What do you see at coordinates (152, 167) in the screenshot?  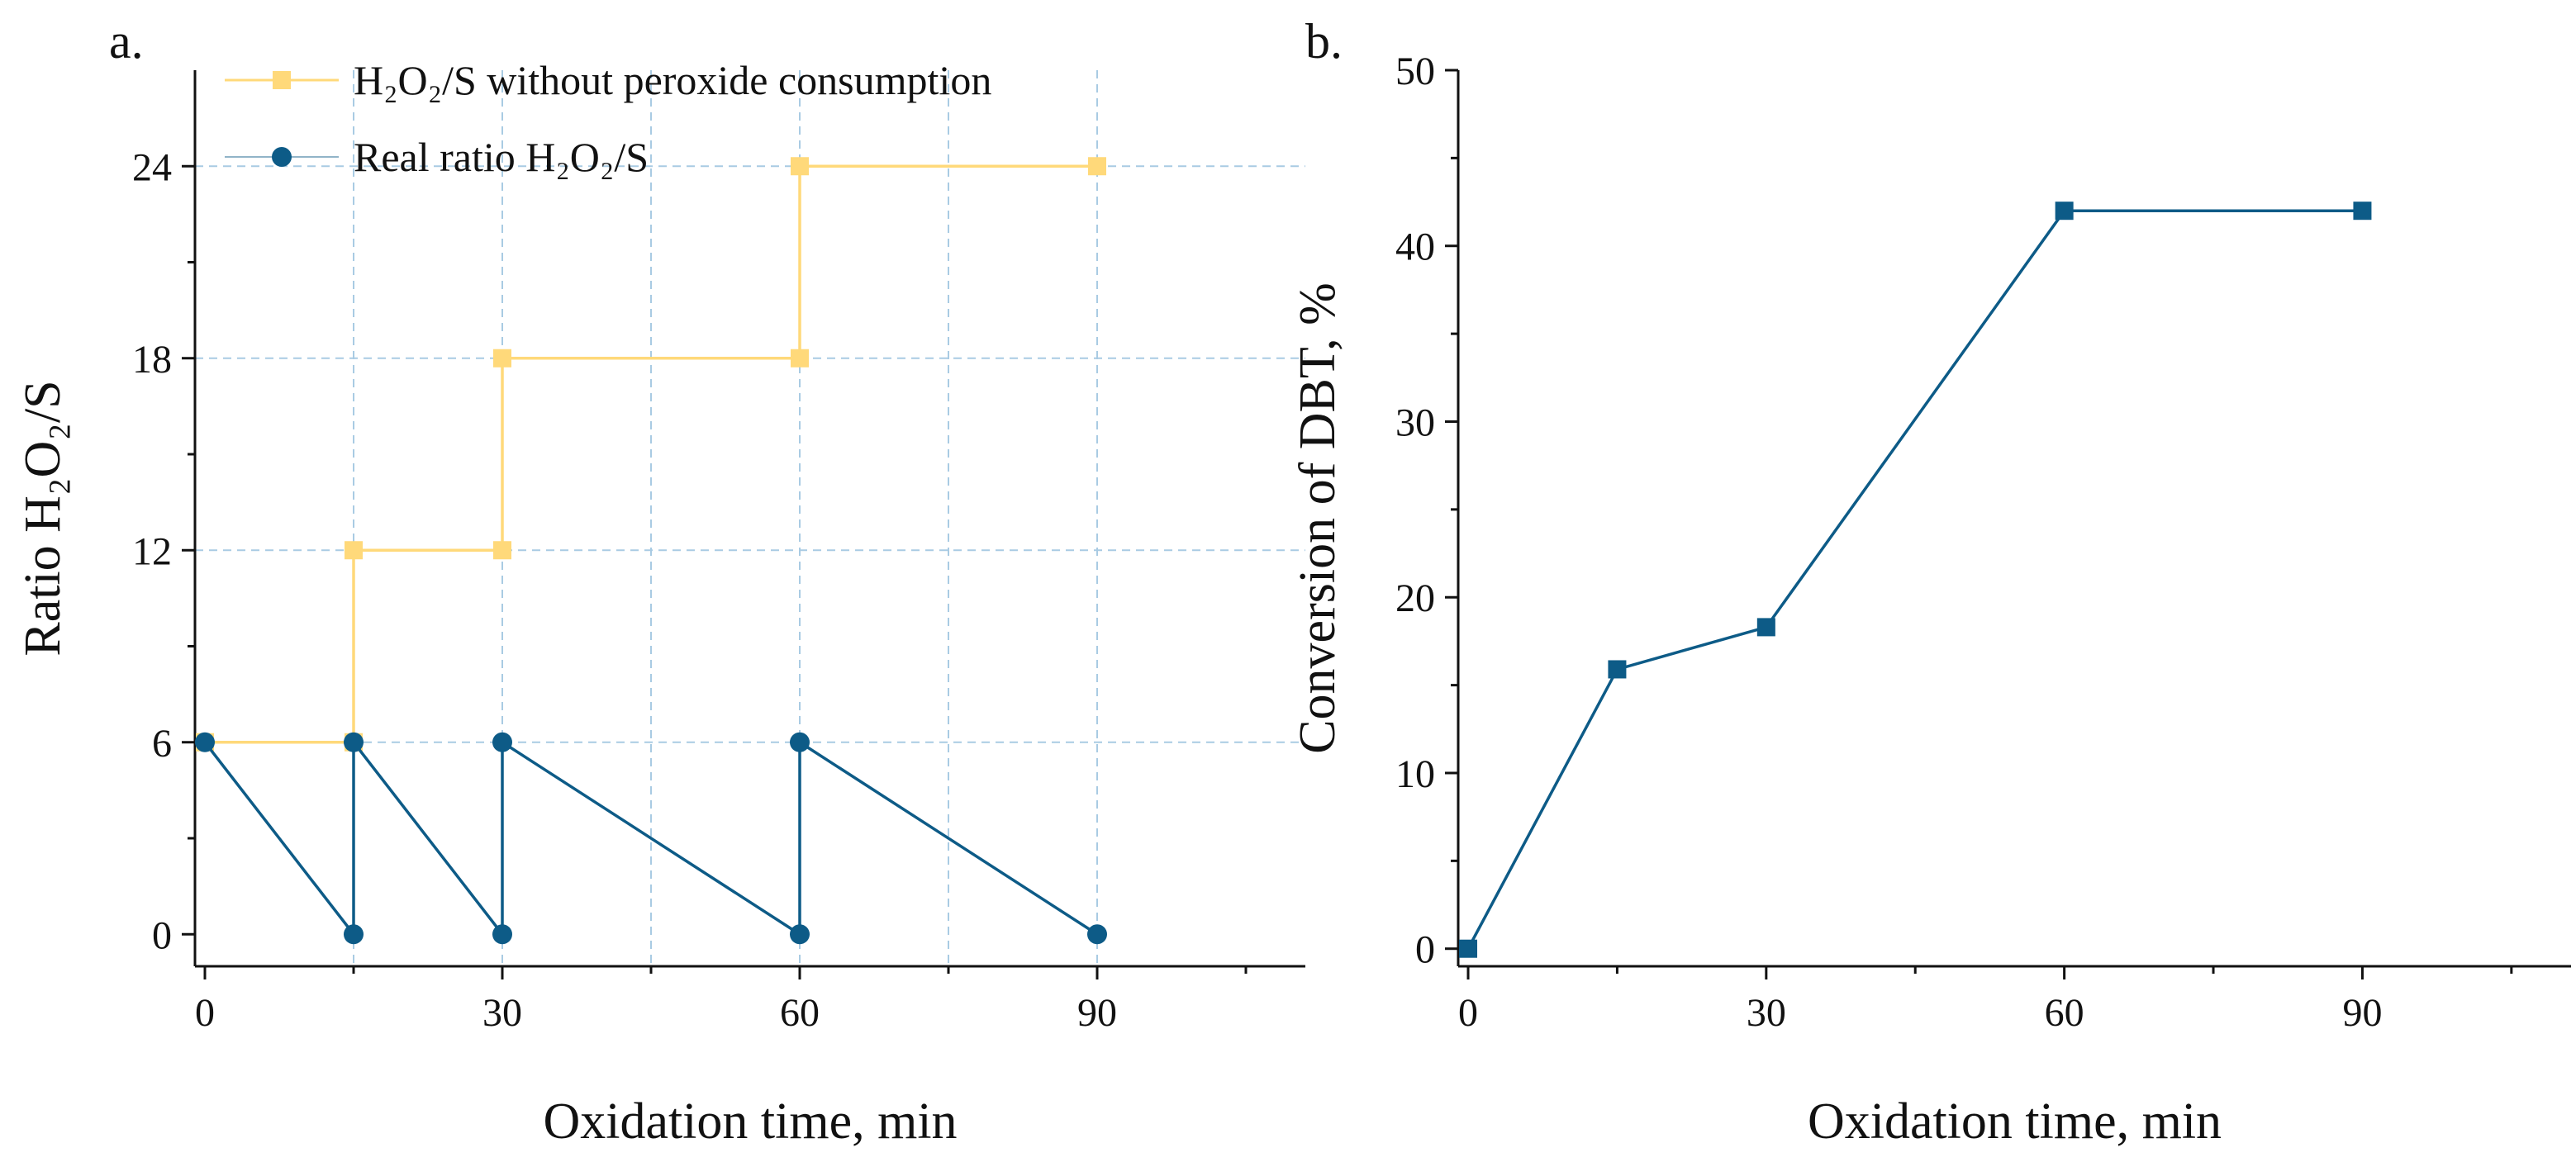 I see `y-tick-label: 24` at bounding box center [152, 167].